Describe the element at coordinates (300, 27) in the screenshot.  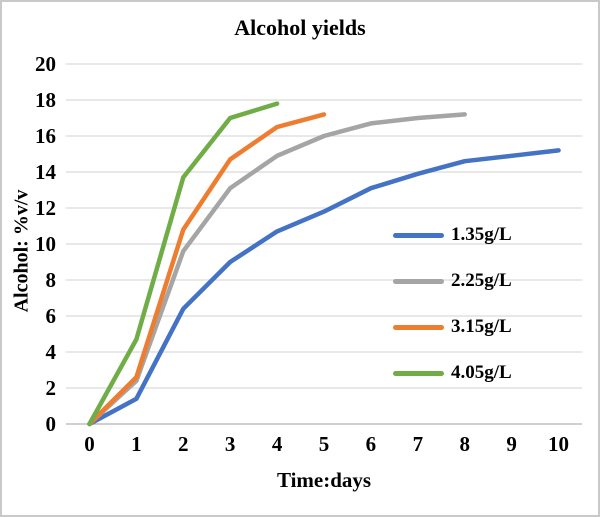
I see `chart-title: Alcohol yields` at that location.